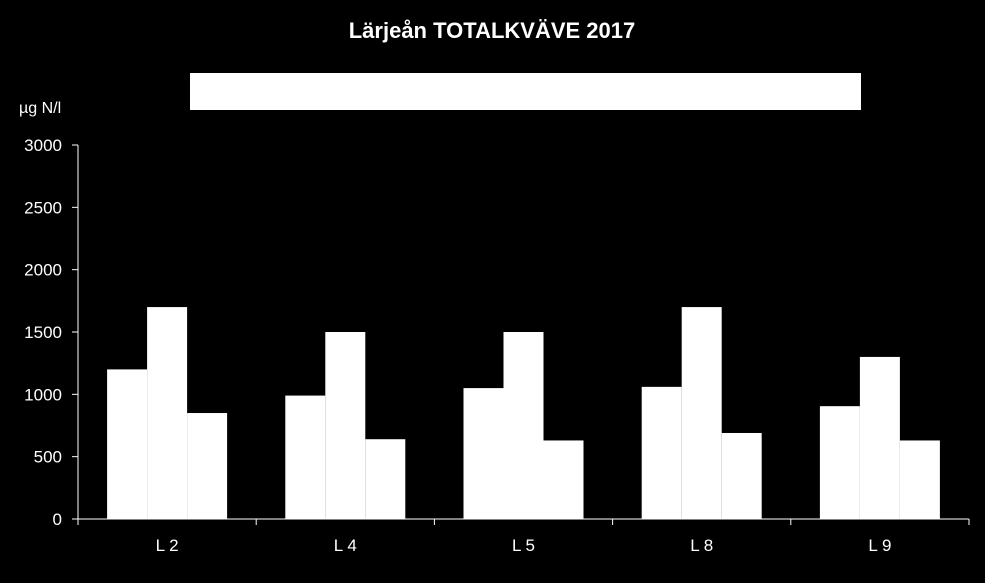 The width and height of the screenshot is (985, 583). What do you see at coordinates (207, 466) in the screenshot?
I see `bar-l2-s3` at bounding box center [207, 466].